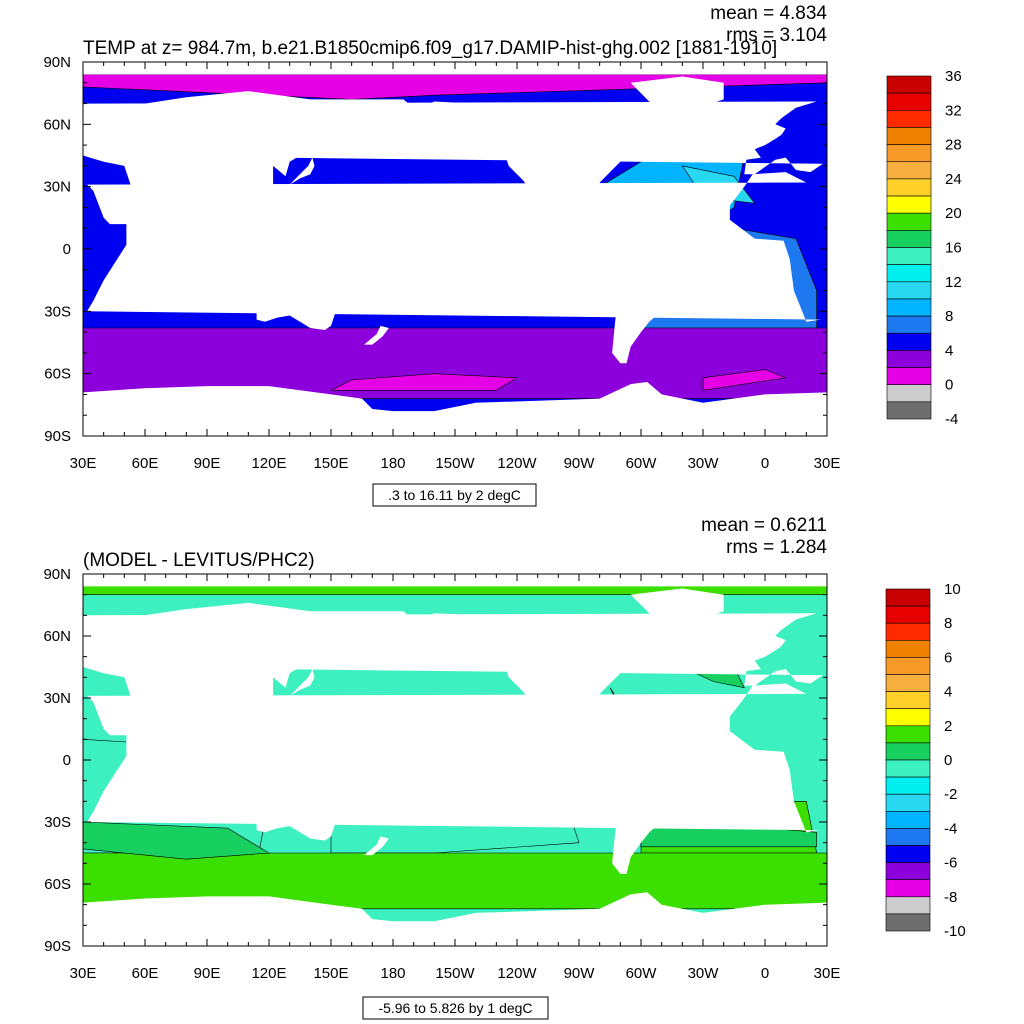 The width and height of the screenshot is (1024, 1024). I want to click on panel-title: (MODEL - LEVITUS/PHC2), so click(199, 560).